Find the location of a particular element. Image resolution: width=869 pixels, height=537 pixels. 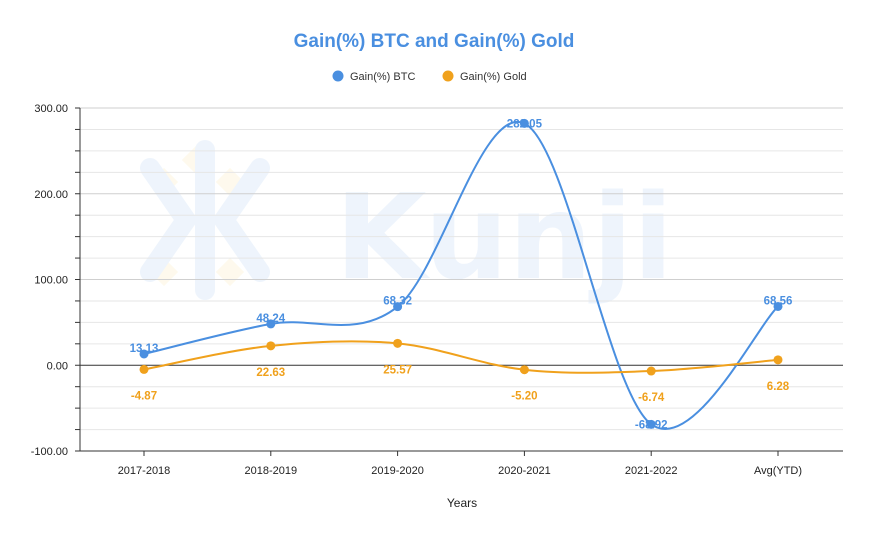

x-tick-label: 2021-2022 is located at coordinates (651, 471).